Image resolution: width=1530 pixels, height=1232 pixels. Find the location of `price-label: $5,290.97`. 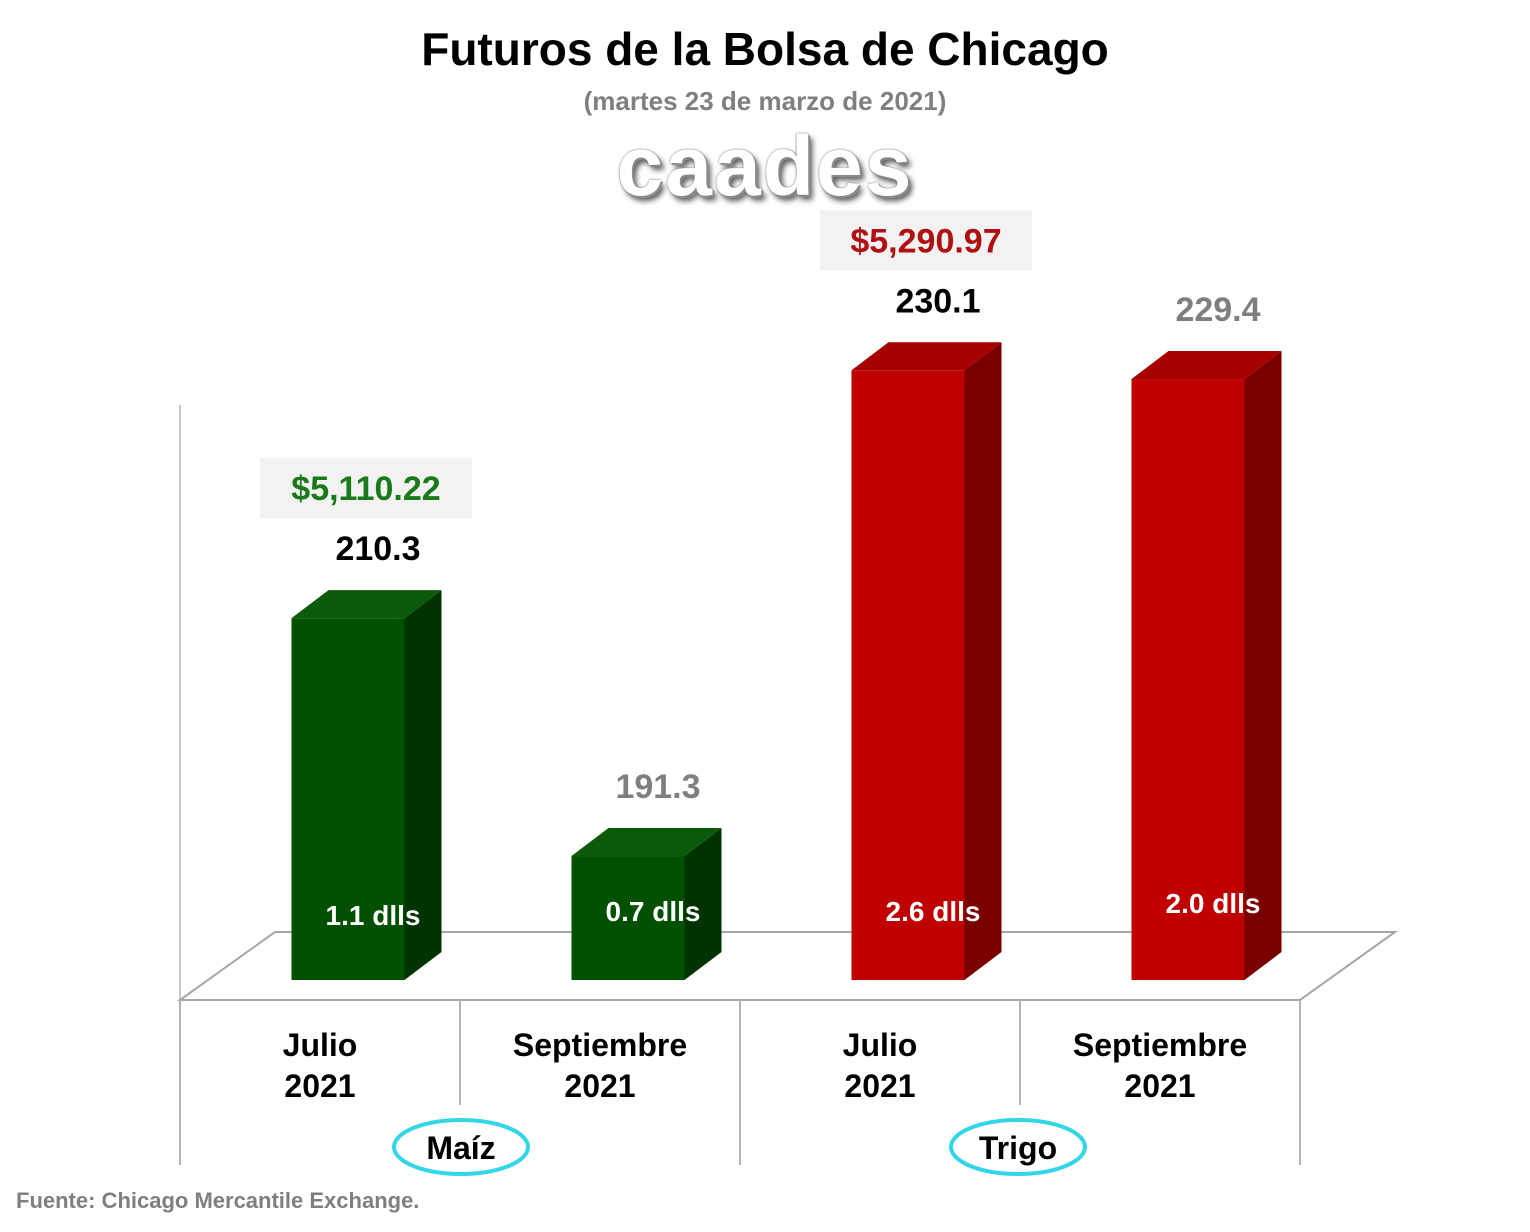

price-label: $5,290.97 is located at coordinates (925, 241).